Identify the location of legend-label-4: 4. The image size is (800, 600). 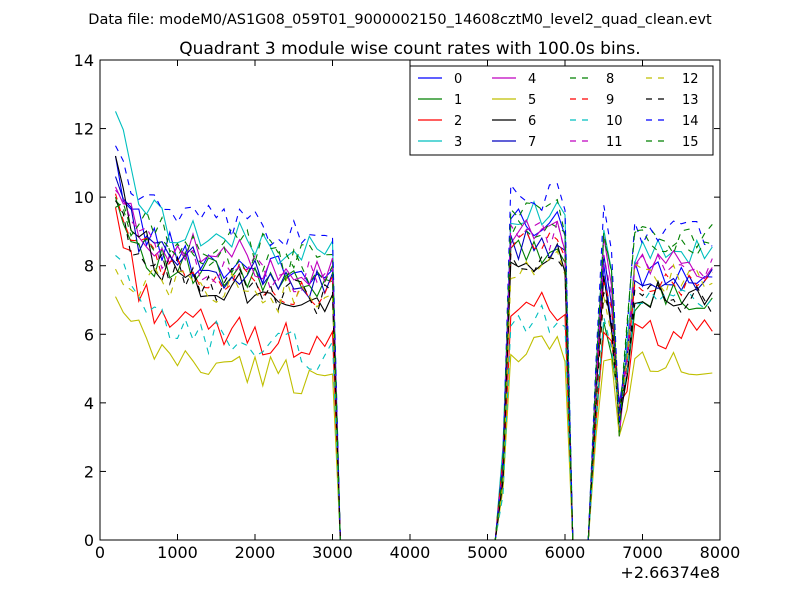
(532, 79).